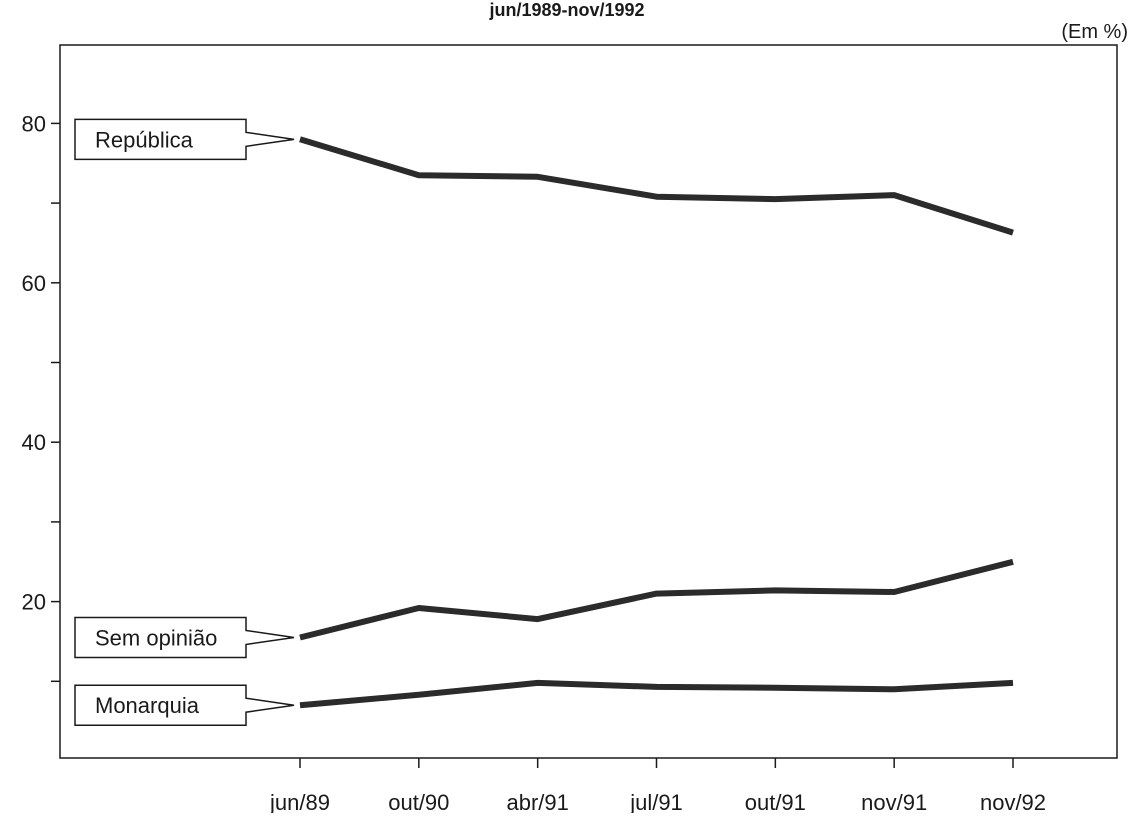 The image size is (1132, 818). What do you see at coordinates (566, 10) in the screenshot?
I see `chart-title: jun/1989-nov/1992` at bounding box center [566, 10].